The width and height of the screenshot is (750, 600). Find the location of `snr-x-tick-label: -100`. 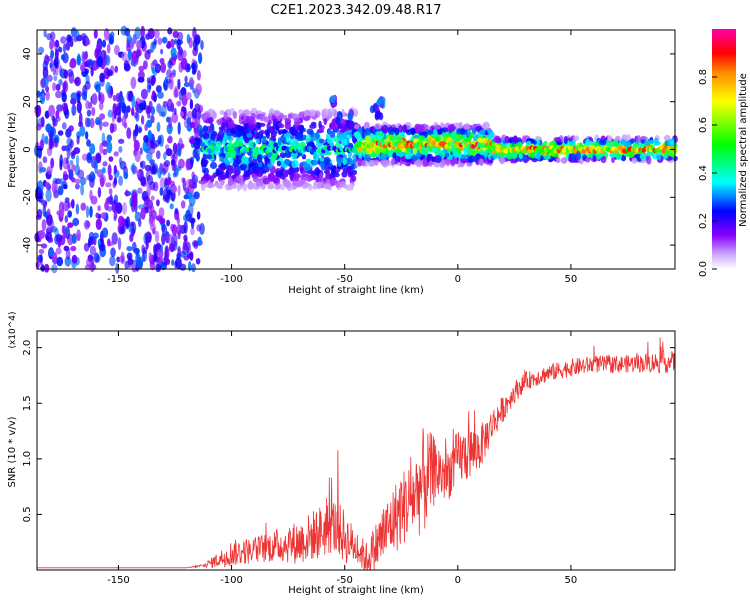

snr-x-tick-label: -100 is located at coordinates (231, 580).